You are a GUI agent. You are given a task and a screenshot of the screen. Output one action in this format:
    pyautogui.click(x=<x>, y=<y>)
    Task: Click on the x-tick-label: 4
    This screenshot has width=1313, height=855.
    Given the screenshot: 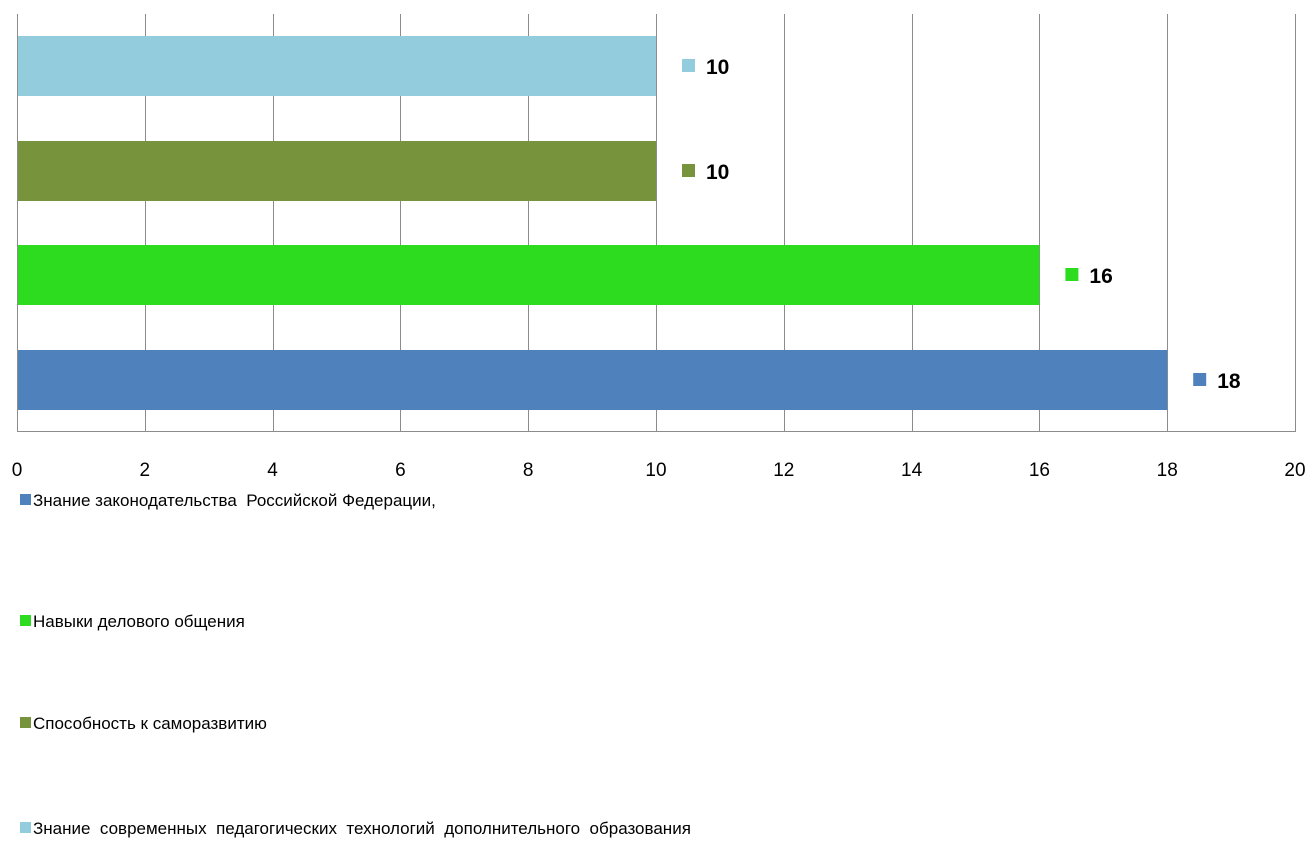 What is the action you would take?
    pyautogui.click(x=272, y=470)
    